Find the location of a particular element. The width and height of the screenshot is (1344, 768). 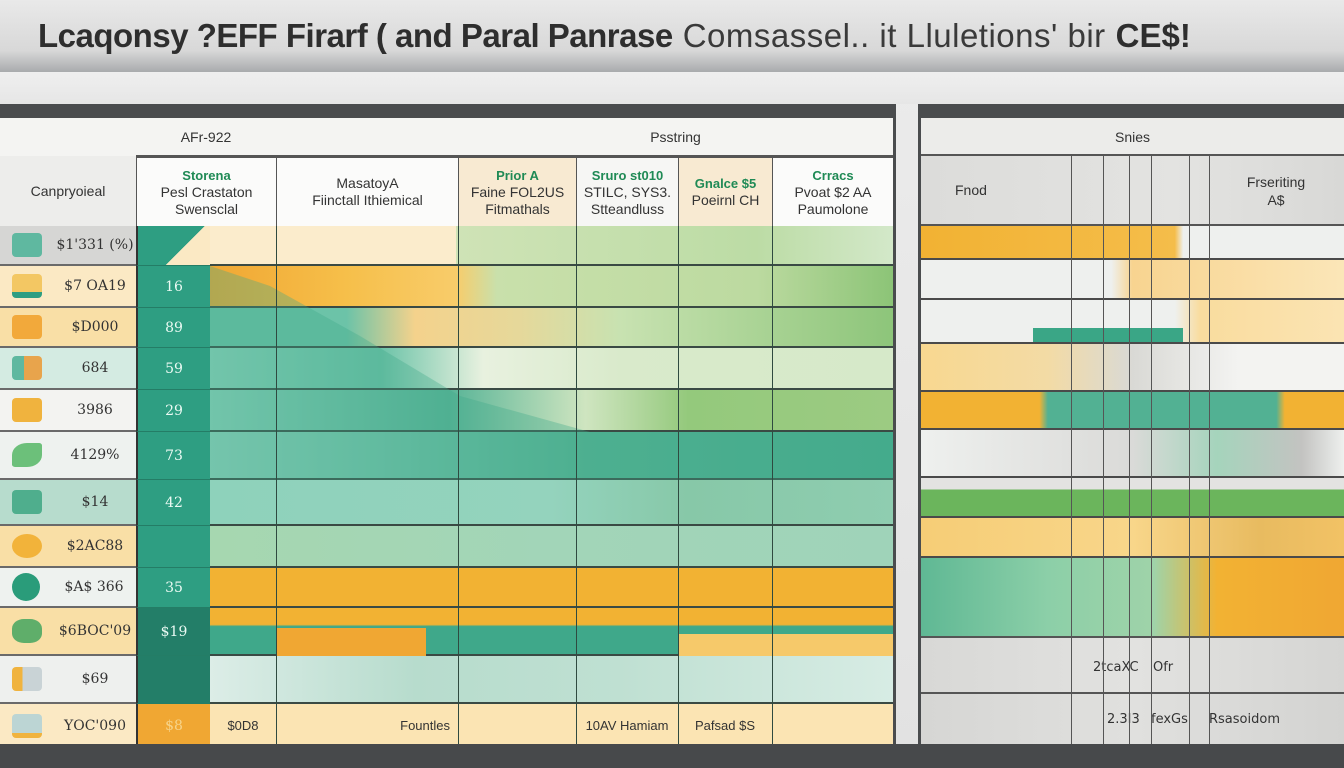

side-header-left: Fnod is located at coordinates (971, 190).